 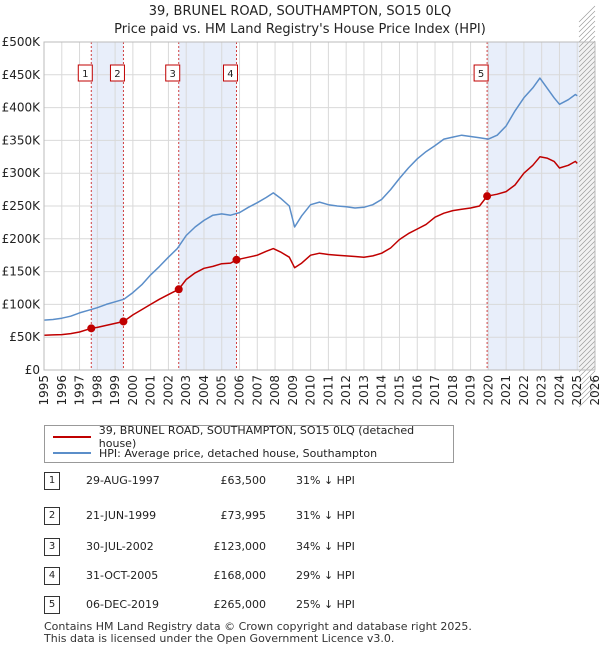 I want to click on x-tick-label: 1999, so click(x=115, y=390).